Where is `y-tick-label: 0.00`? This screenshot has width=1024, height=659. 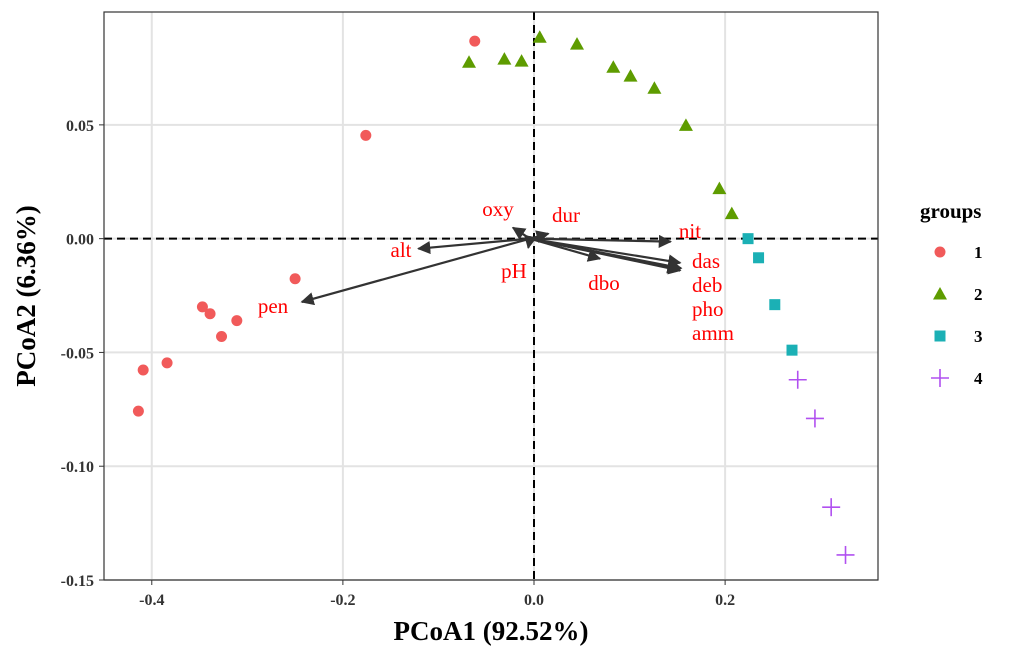
y-tick-label: 0.00 is located at coordinates (80, 240).